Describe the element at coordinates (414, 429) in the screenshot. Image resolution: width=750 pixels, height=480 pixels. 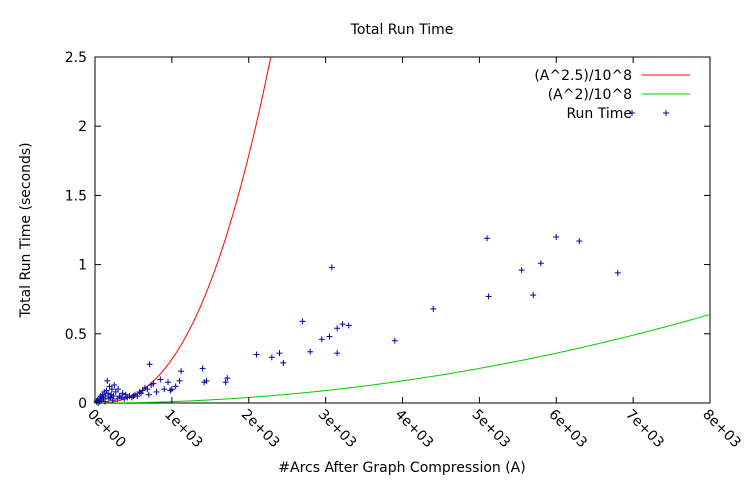
I see `x-tick-label: 4e+03` at that location.